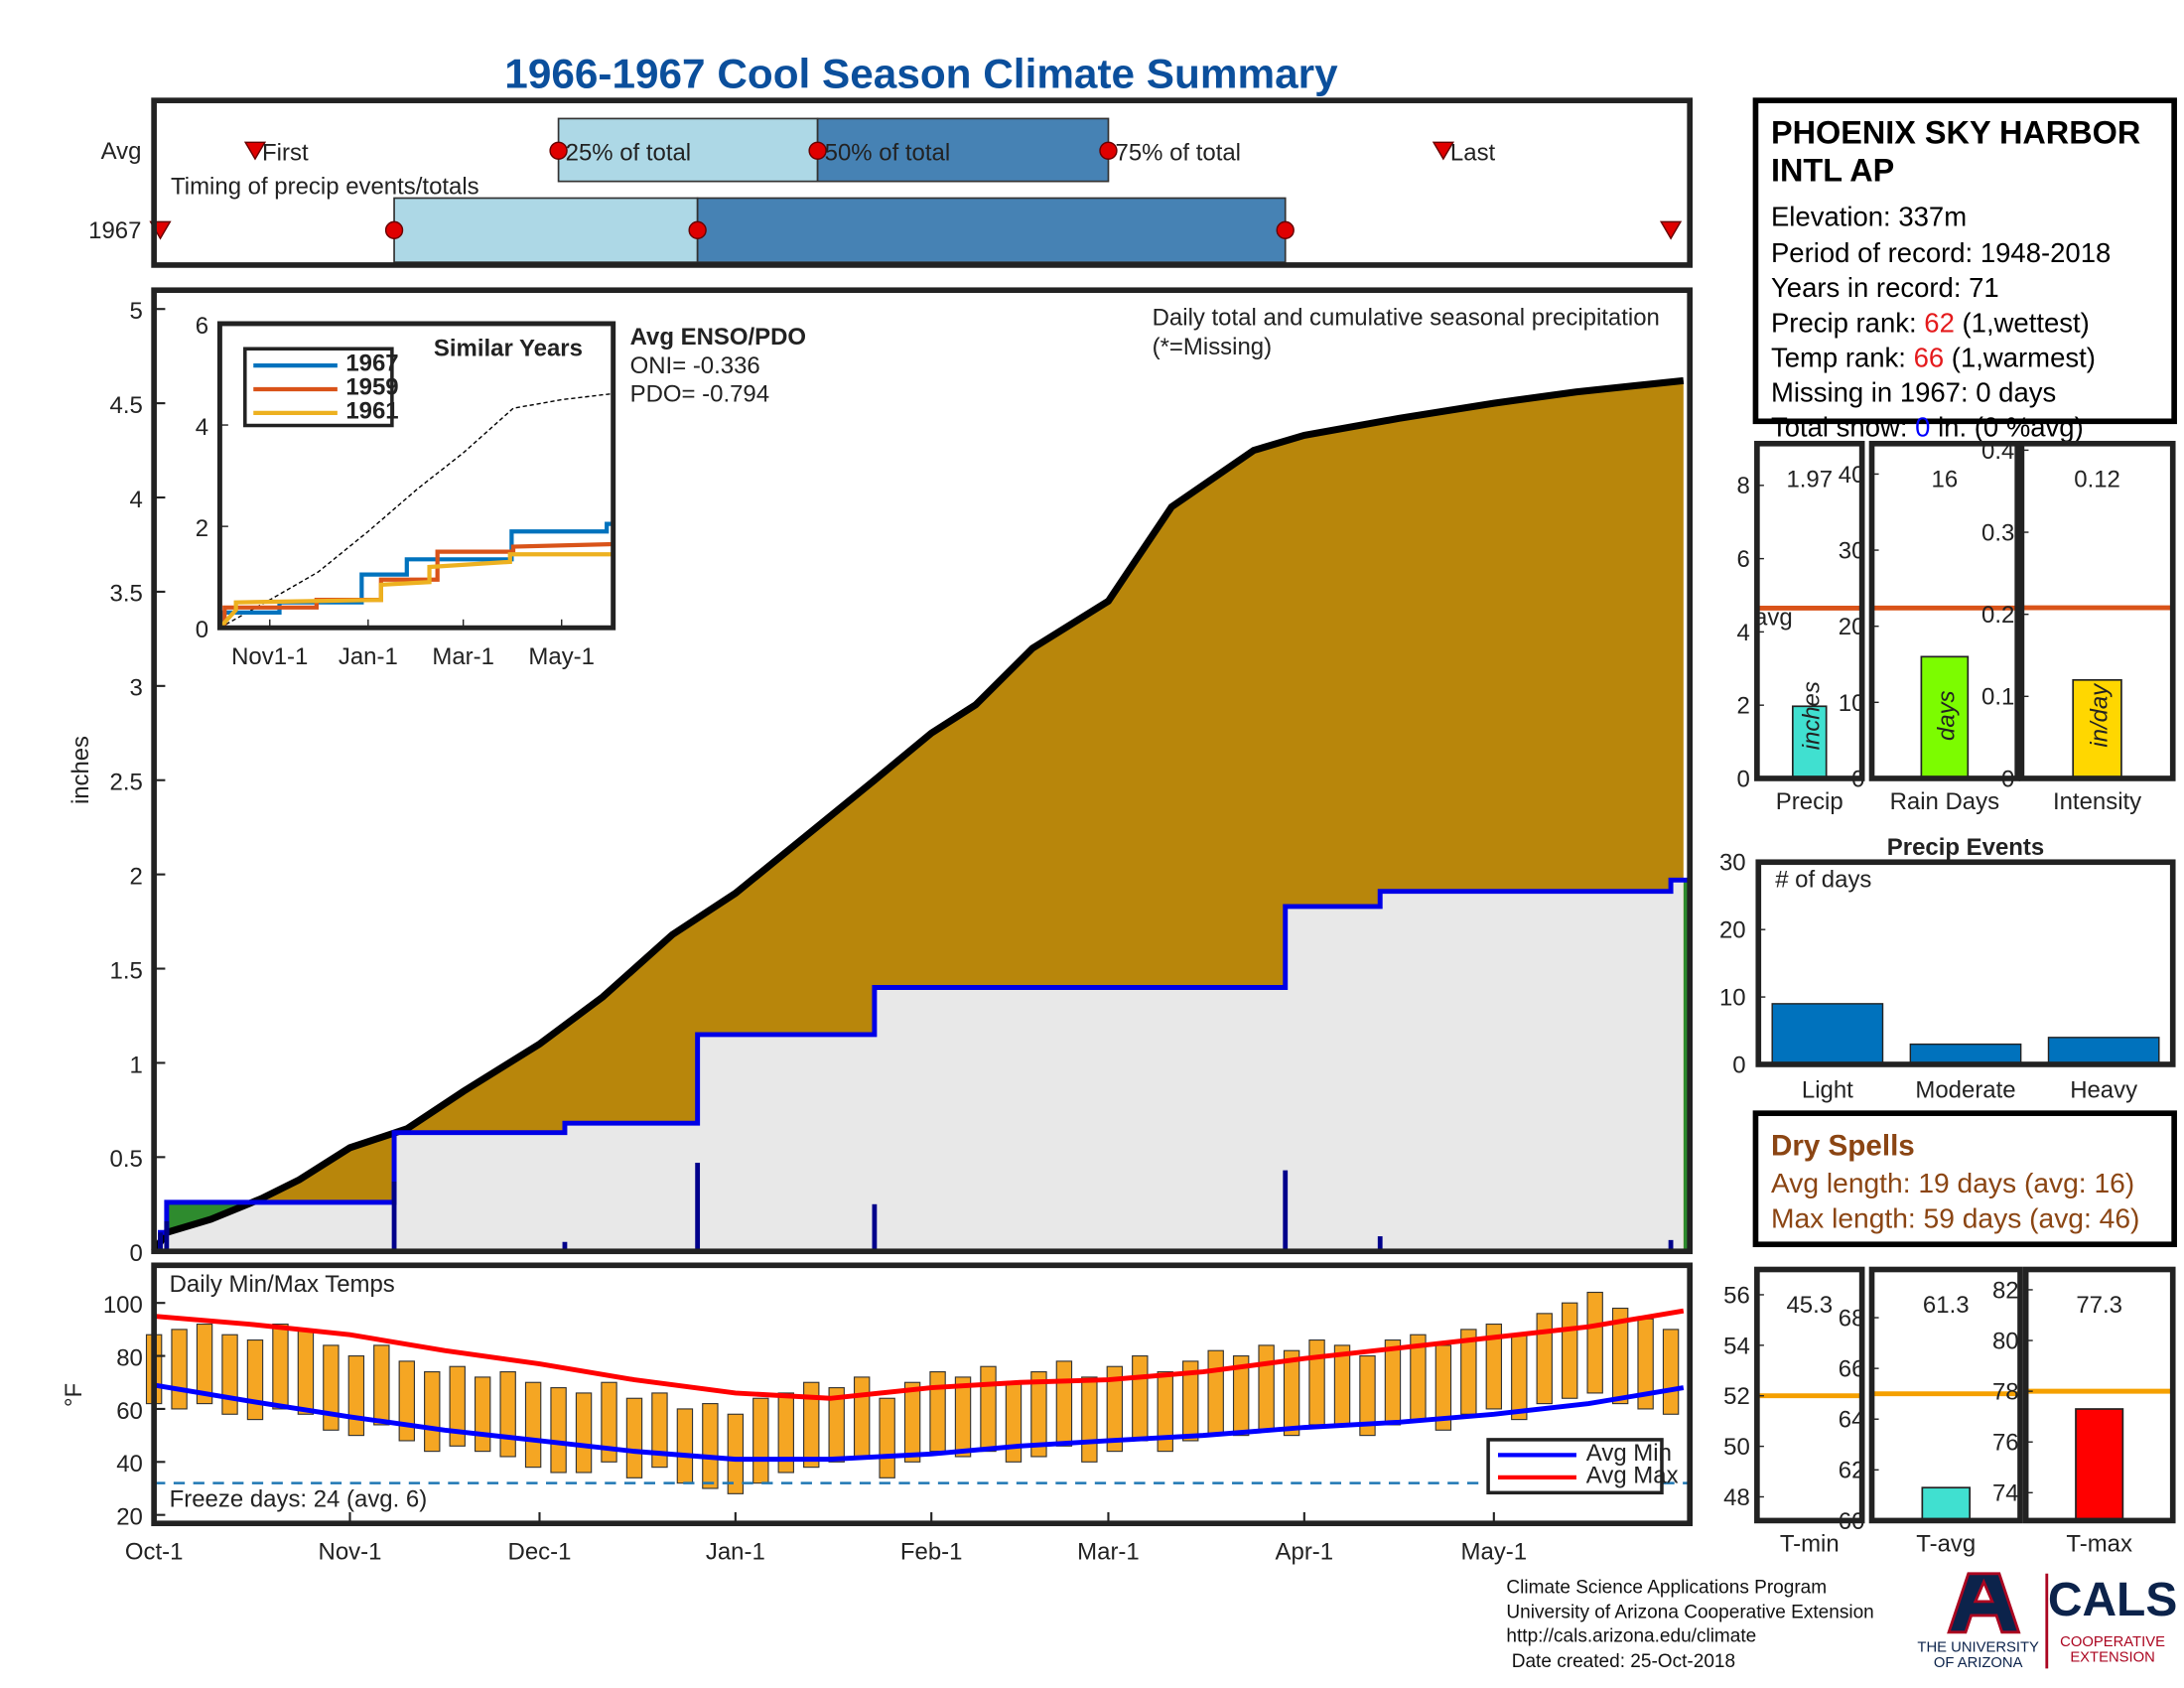 The image size is (2184, 1688). Describe the element at coordinates (1212, 347) in the screenshot. I see `chart-subtitle: (*=Missing)` at that location.